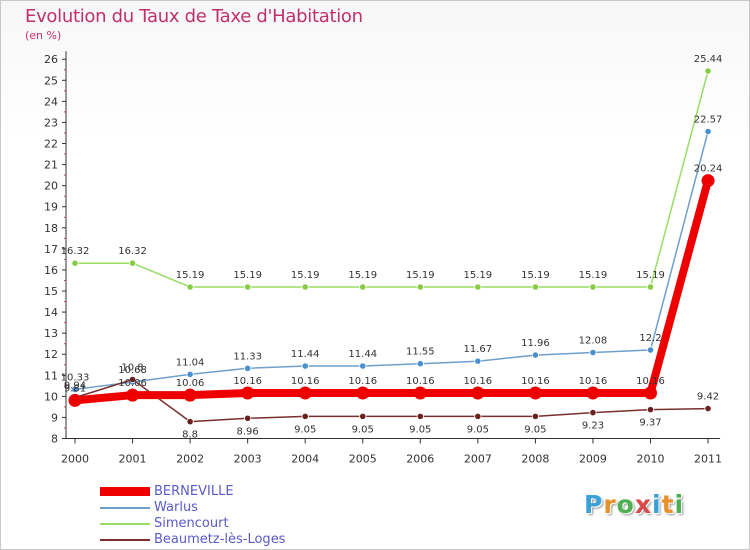  What do you see at coordinates (651, 459) in the screenshot?
I see `x-tick-label: 2010` at bounding box center [651, 459].